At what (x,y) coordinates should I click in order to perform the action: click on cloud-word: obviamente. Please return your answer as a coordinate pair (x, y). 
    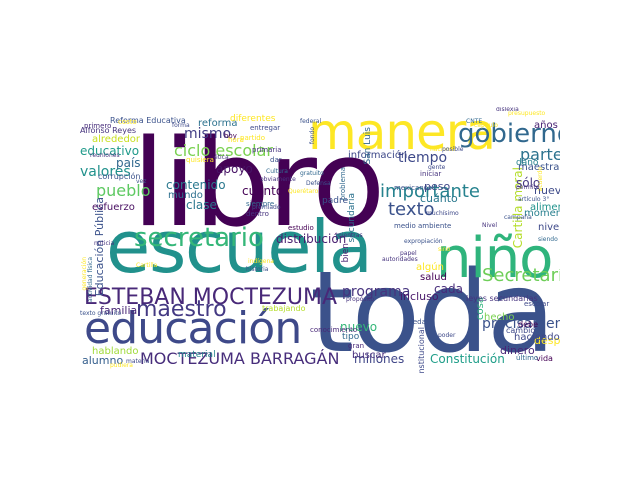
    Looking at the image, I should click on (278, 179).